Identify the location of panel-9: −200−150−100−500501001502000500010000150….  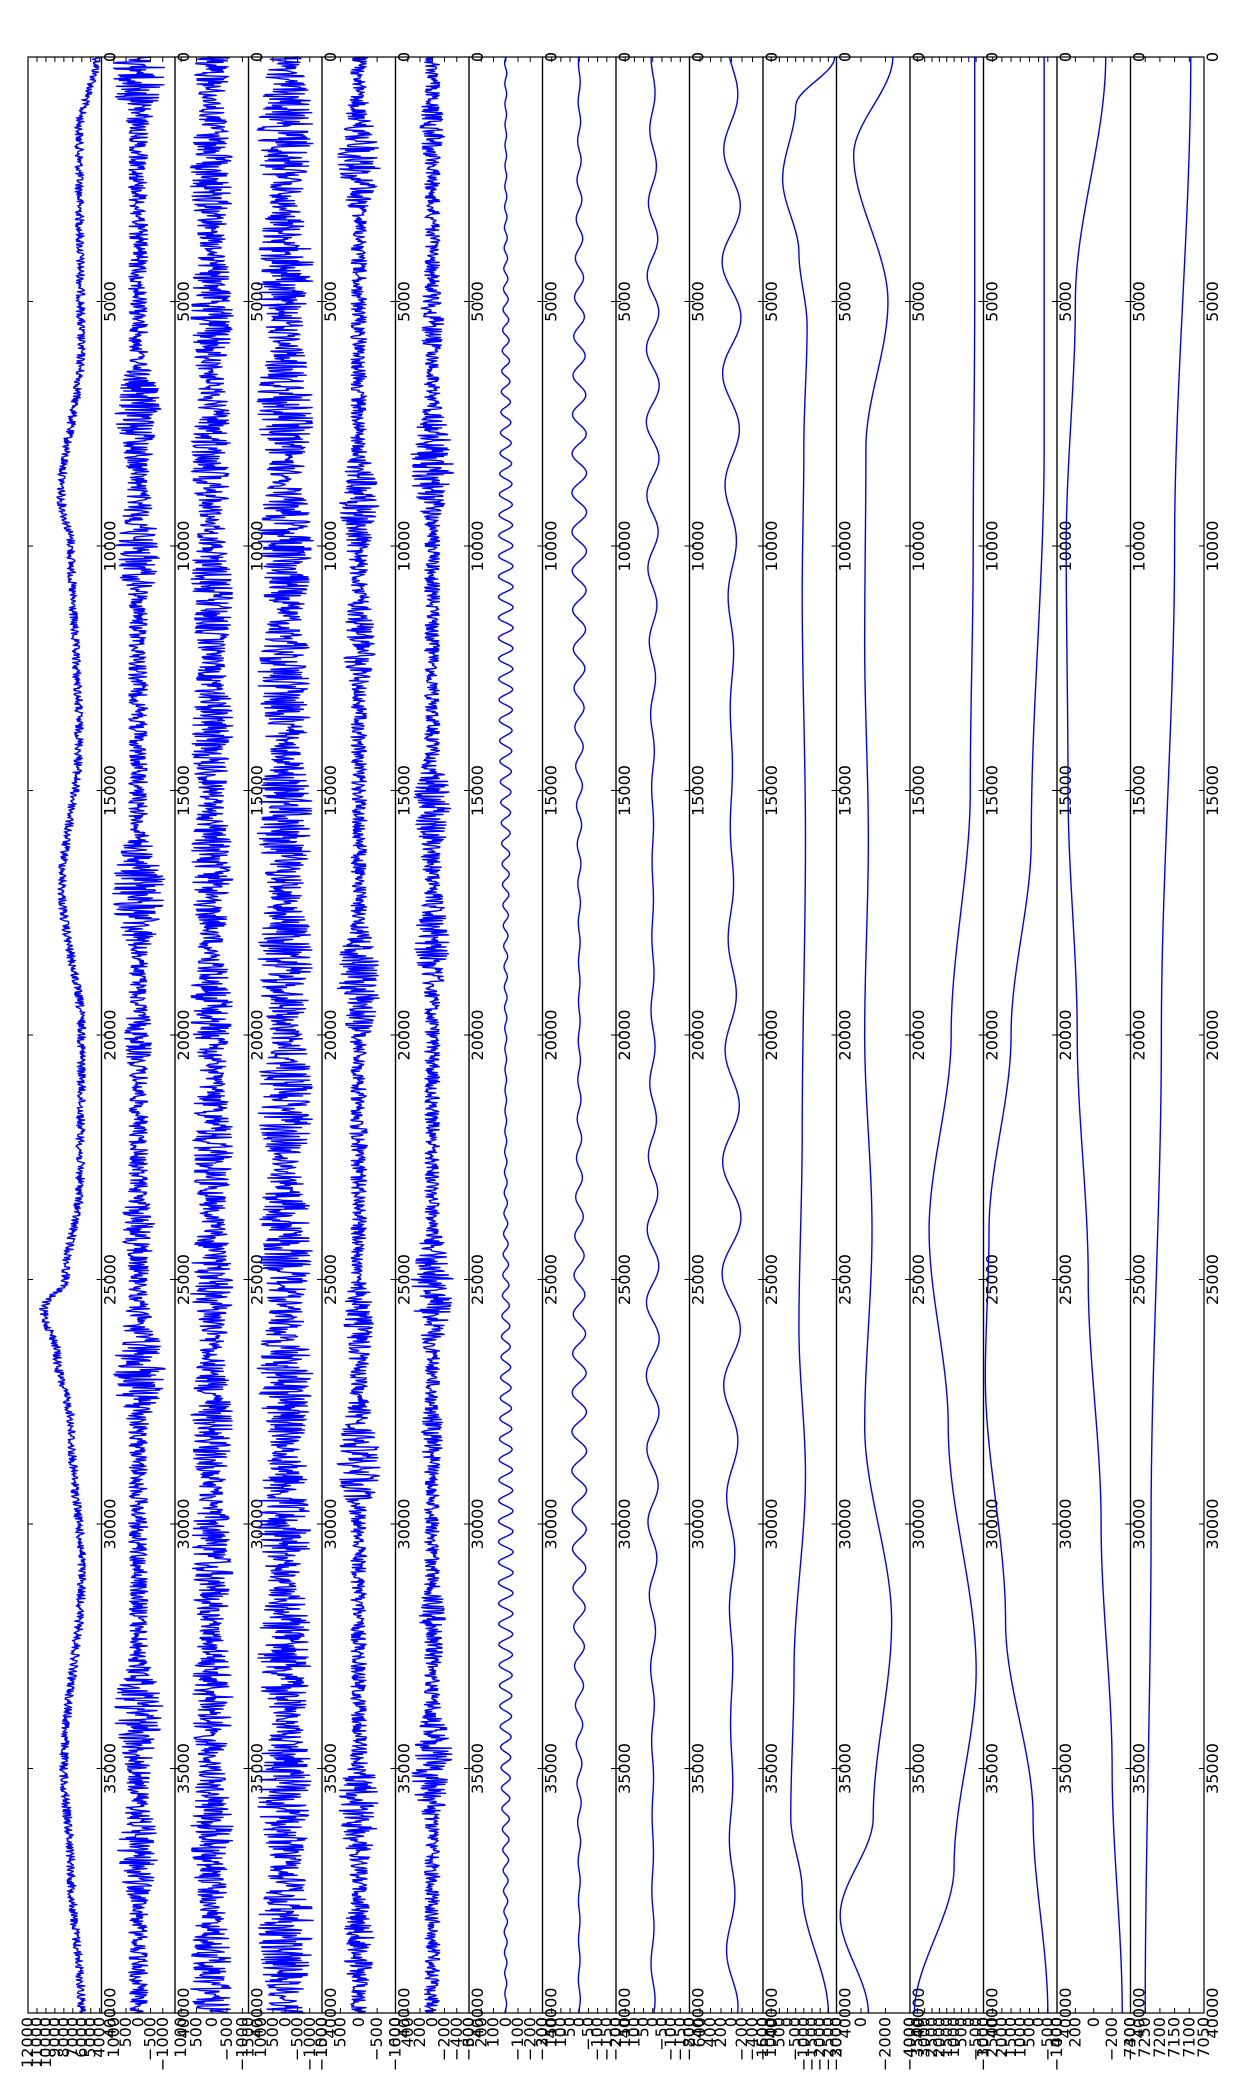
(657, 1056).